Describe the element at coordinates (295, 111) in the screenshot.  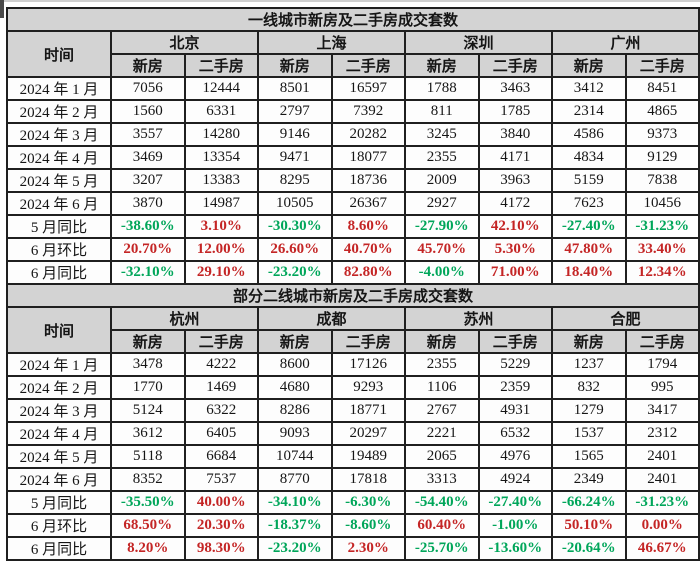
I see `transaction-count-cell: 2797` at that location.